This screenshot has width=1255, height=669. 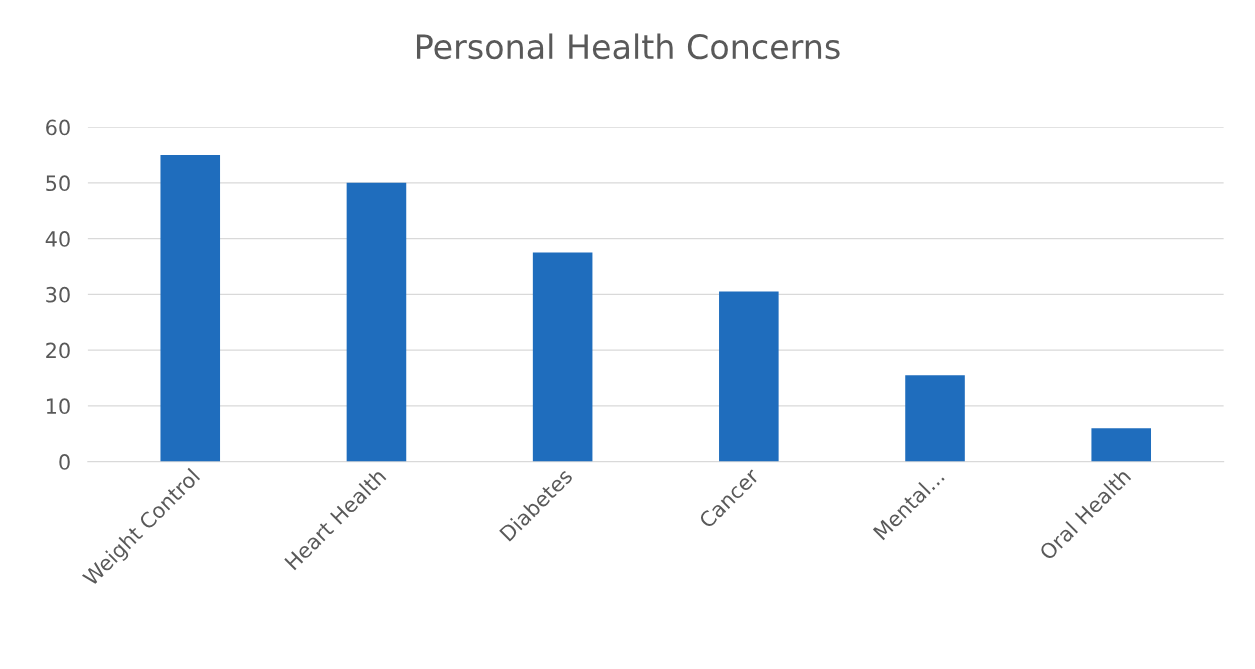 I want to click on y-tick-label: 0, so click(x=64, y=462).